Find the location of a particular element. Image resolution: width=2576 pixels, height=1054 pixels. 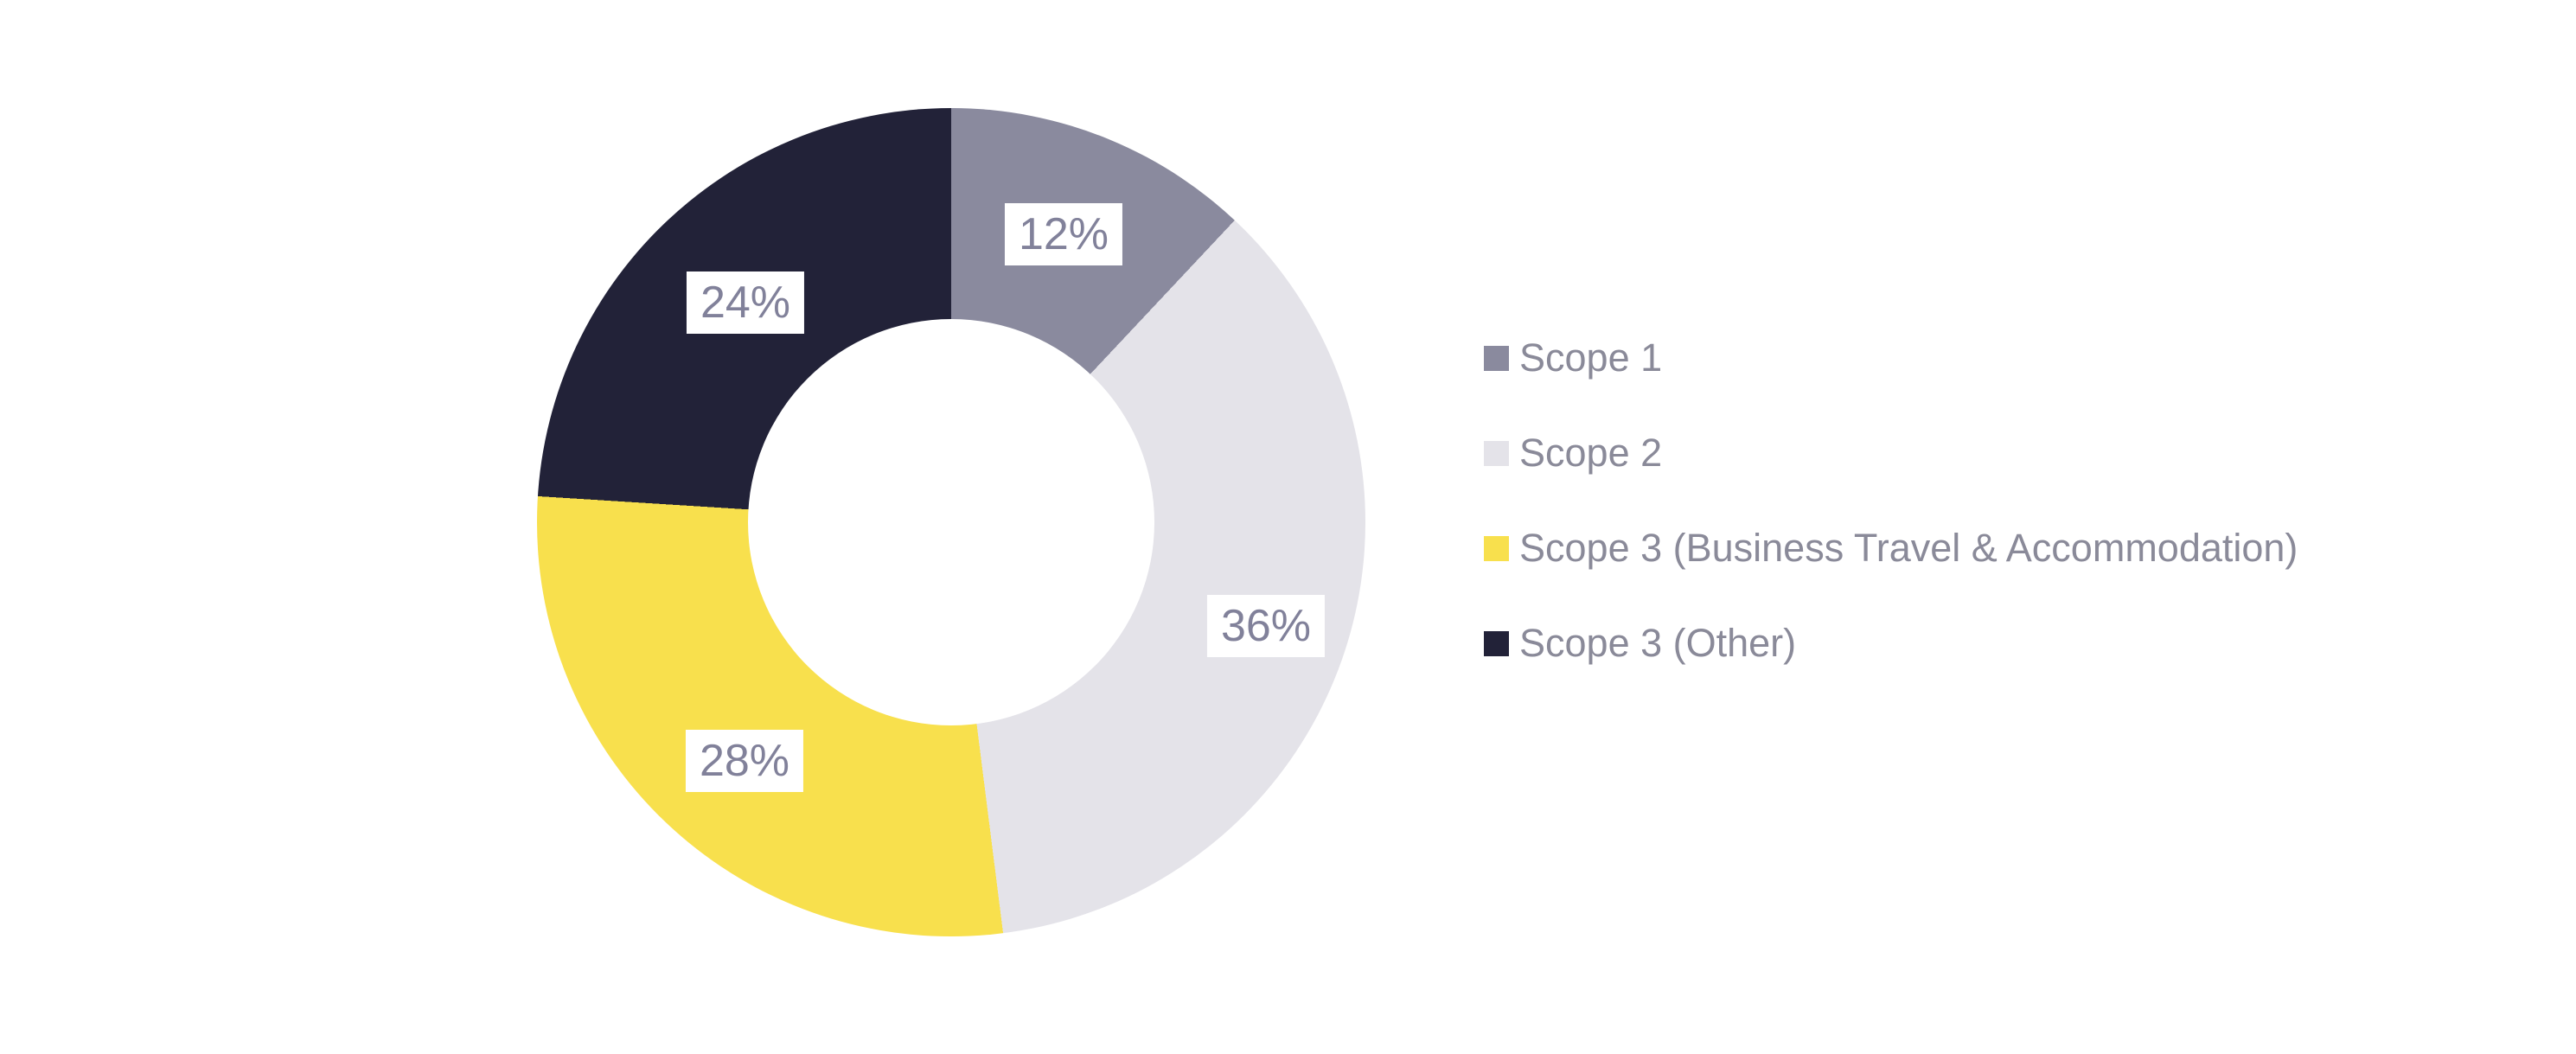

slice-label-scope2: 36% is located at coordinates (1266, 626).